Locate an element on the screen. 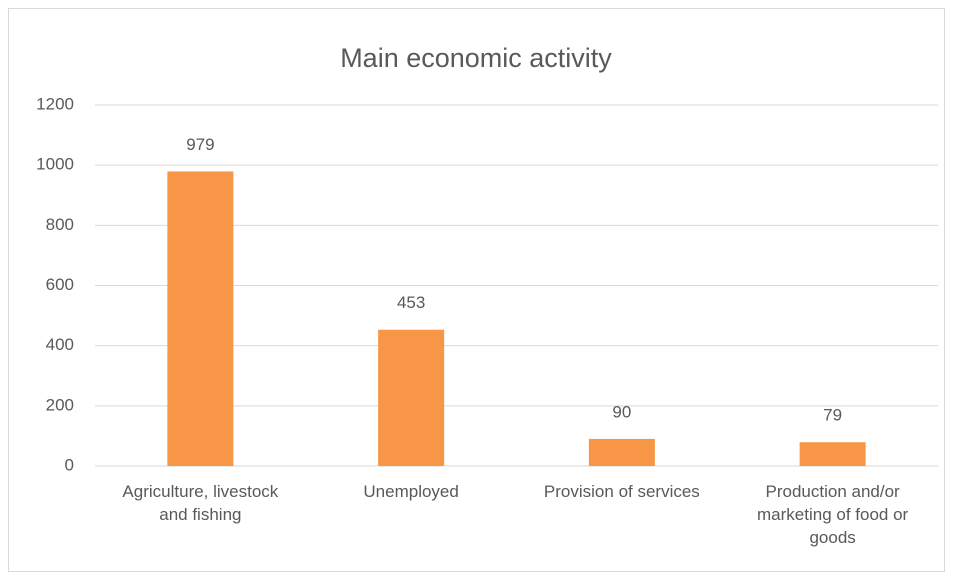 This screenshot has width=953, height=580. y-tick-label: 1000 is located at coordinates (55, 164).